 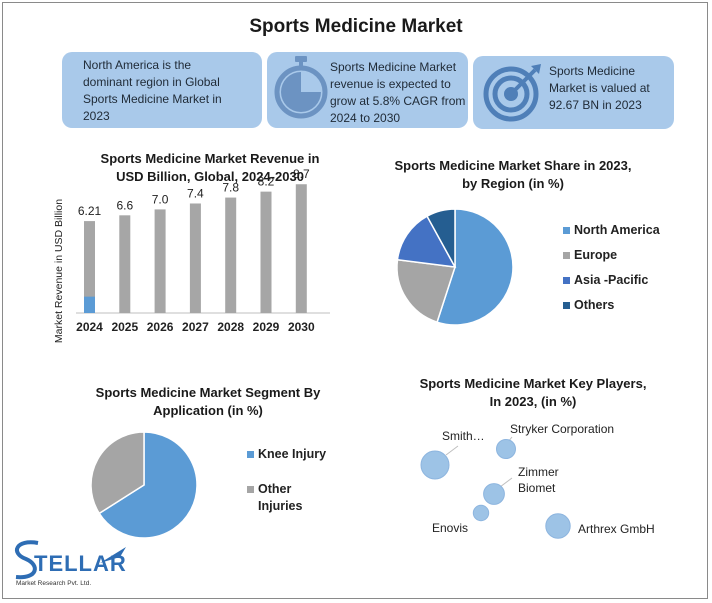 I want to click on value-label-2027: 7.4, so click(x=195, y=193).